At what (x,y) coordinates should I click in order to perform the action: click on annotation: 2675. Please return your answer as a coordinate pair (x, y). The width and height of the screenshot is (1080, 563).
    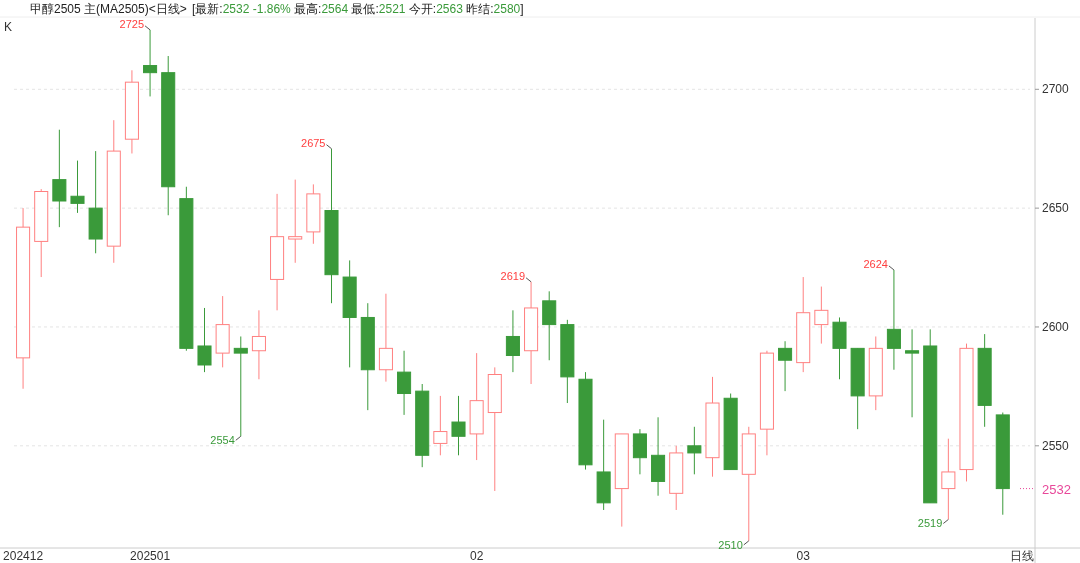
    Looking at the image, I should click on (313, 142).